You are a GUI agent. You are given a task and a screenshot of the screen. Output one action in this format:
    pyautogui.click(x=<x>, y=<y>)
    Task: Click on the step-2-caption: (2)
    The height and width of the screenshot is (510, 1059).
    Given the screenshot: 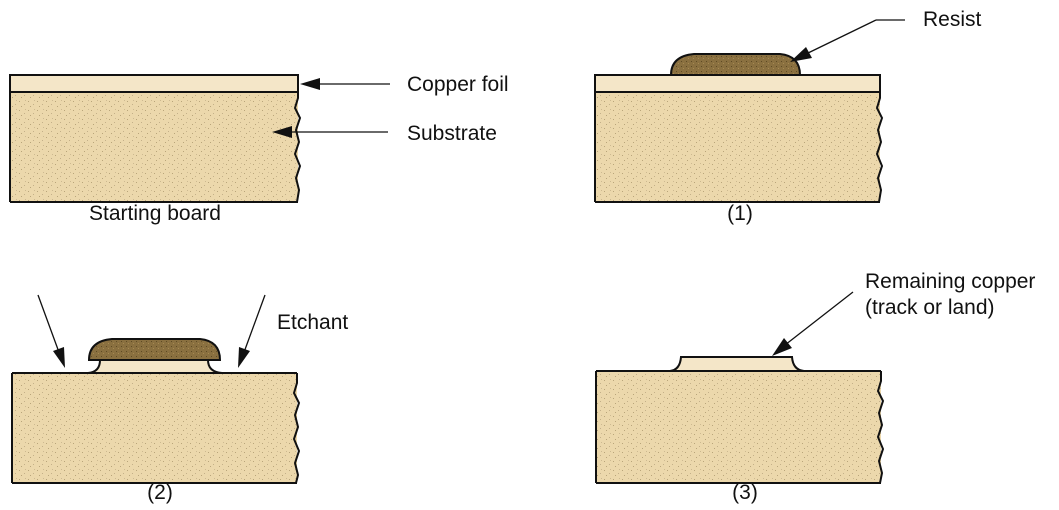 What is the action you would take?
    pyautogui.click(x=160, y=492)
    